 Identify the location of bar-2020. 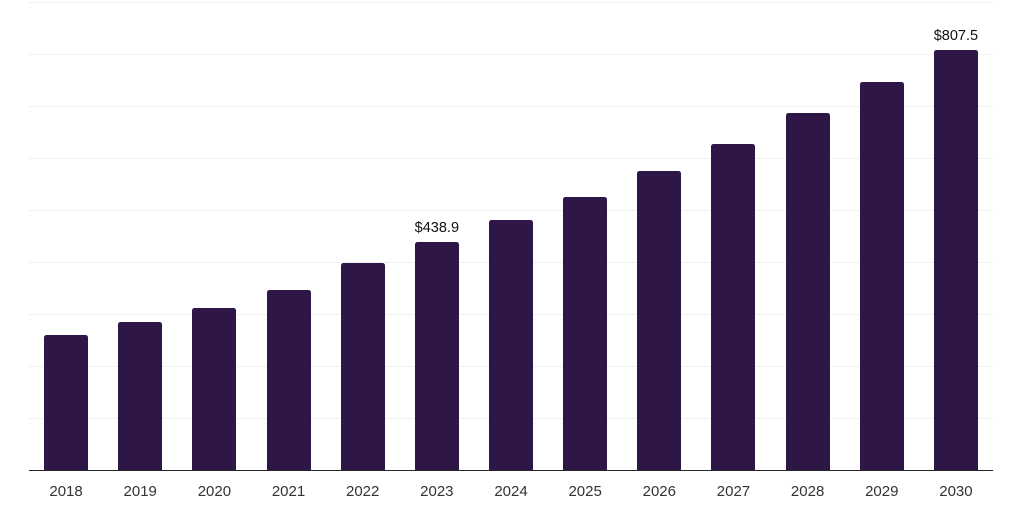
(214, 388).